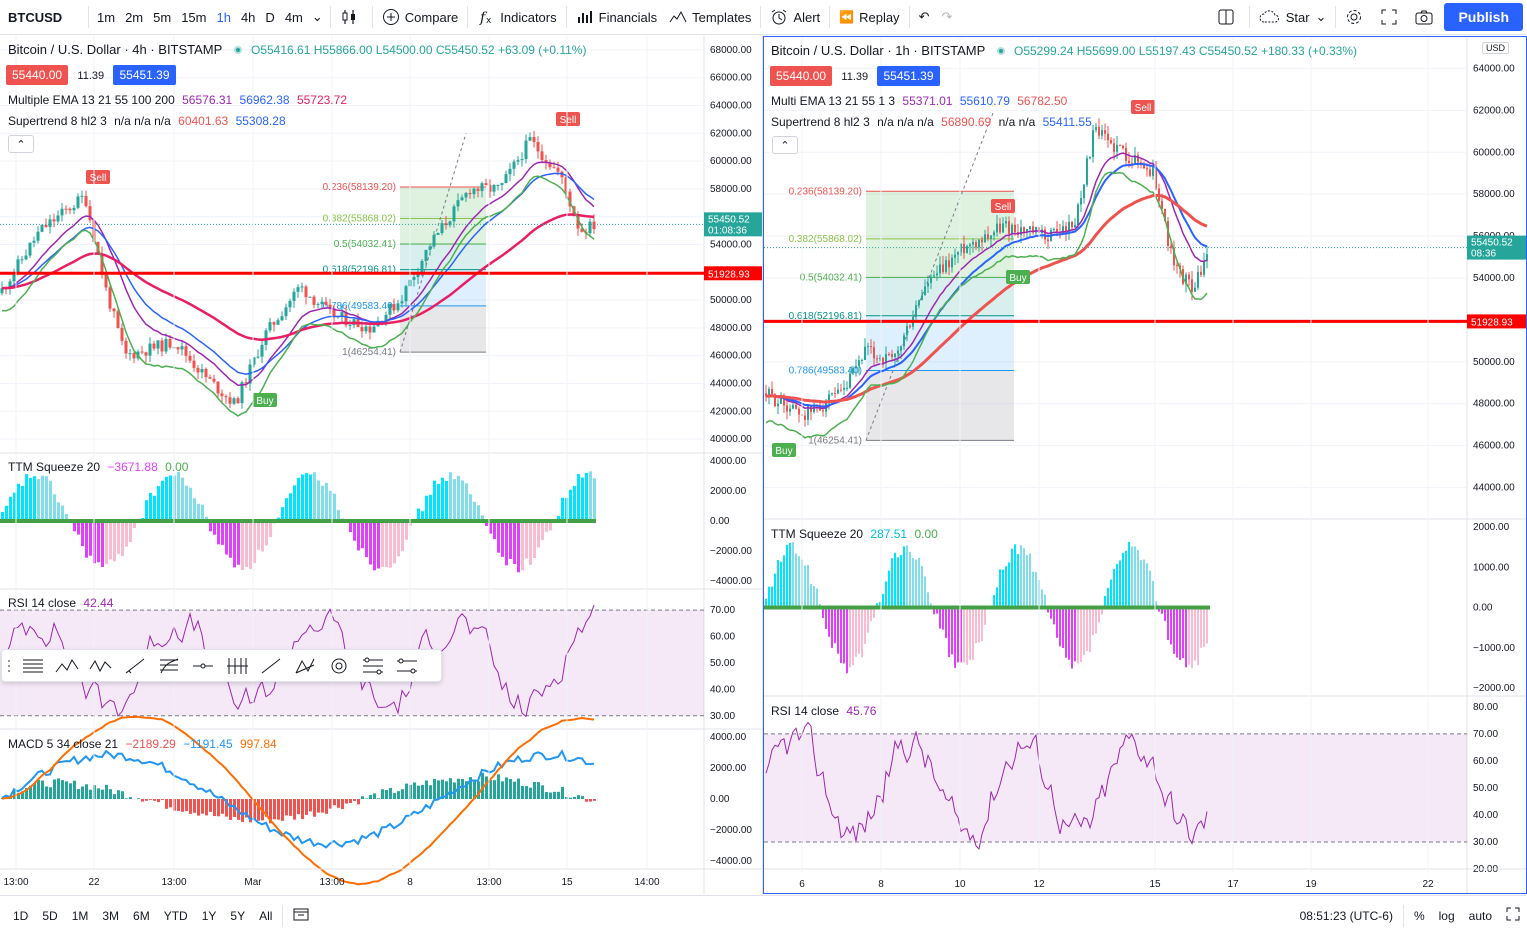 Image resolution: width=1527 pixels, height=935 pixels. I want to click on drawing-toolbar, so click(221, 665).